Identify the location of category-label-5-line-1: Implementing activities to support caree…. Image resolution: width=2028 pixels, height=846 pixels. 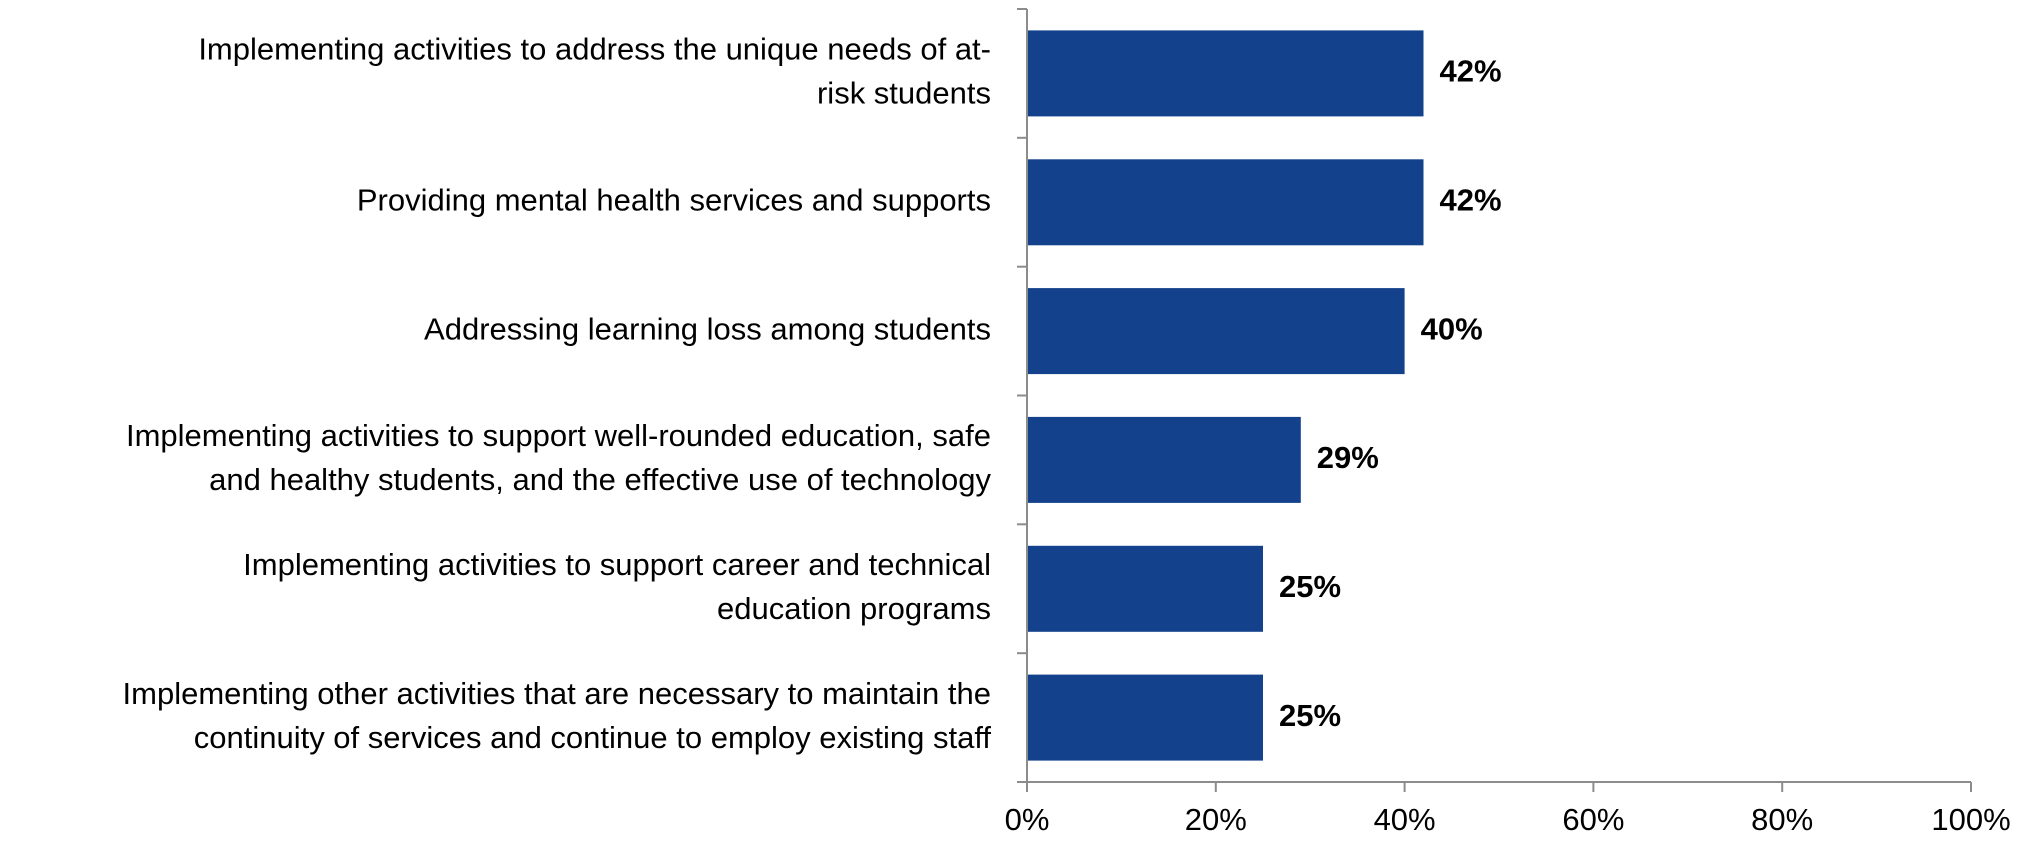
(617, 564).